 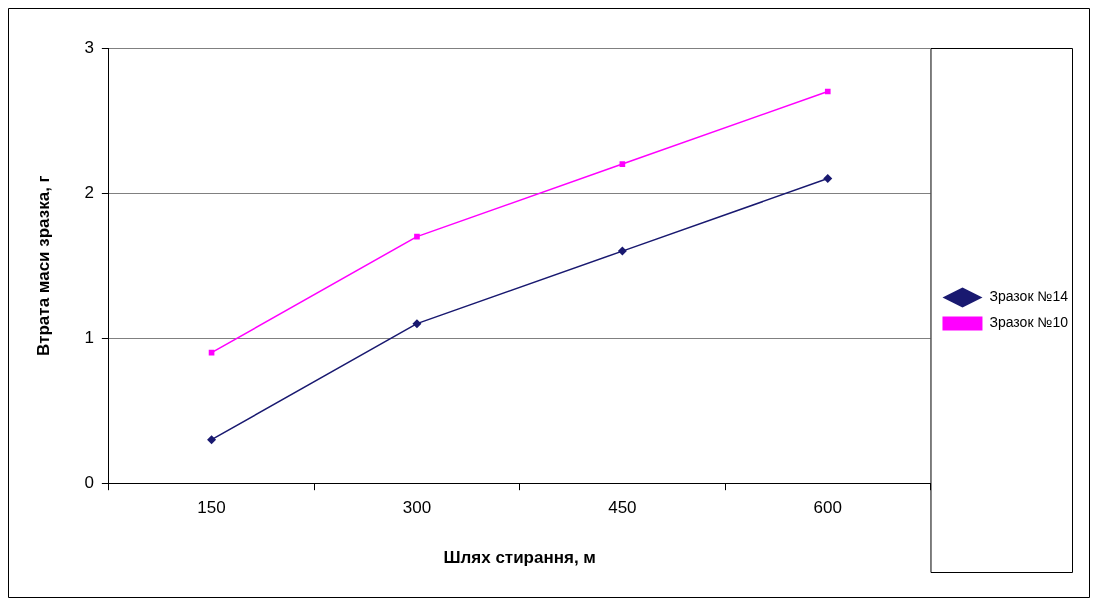 I want to click on y-tick-label: 0, so click(x=89, y=482).